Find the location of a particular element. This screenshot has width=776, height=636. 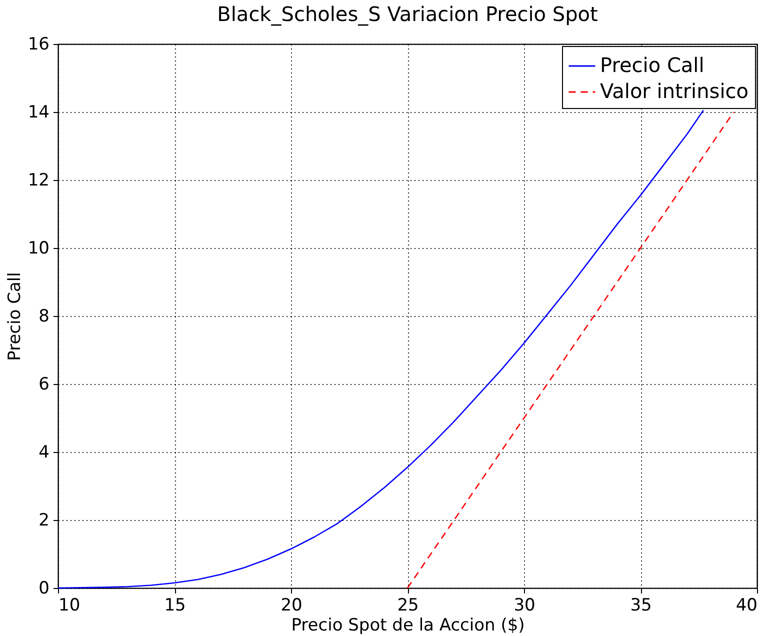

x-tick-label: 20 is located at coordinates (291, 606).